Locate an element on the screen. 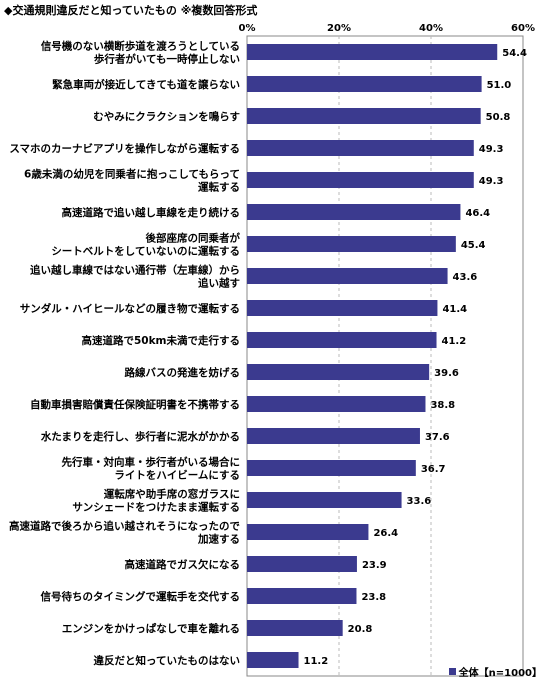  category-label: 先行車・対向車・歩行者がいる場合に is located at coordinates (151, 462).